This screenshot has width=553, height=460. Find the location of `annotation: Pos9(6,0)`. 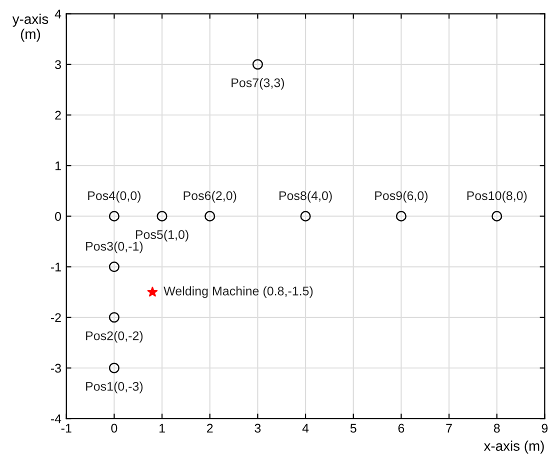

annotation: Pos9(6,0) is located at coordinates (401, 196).